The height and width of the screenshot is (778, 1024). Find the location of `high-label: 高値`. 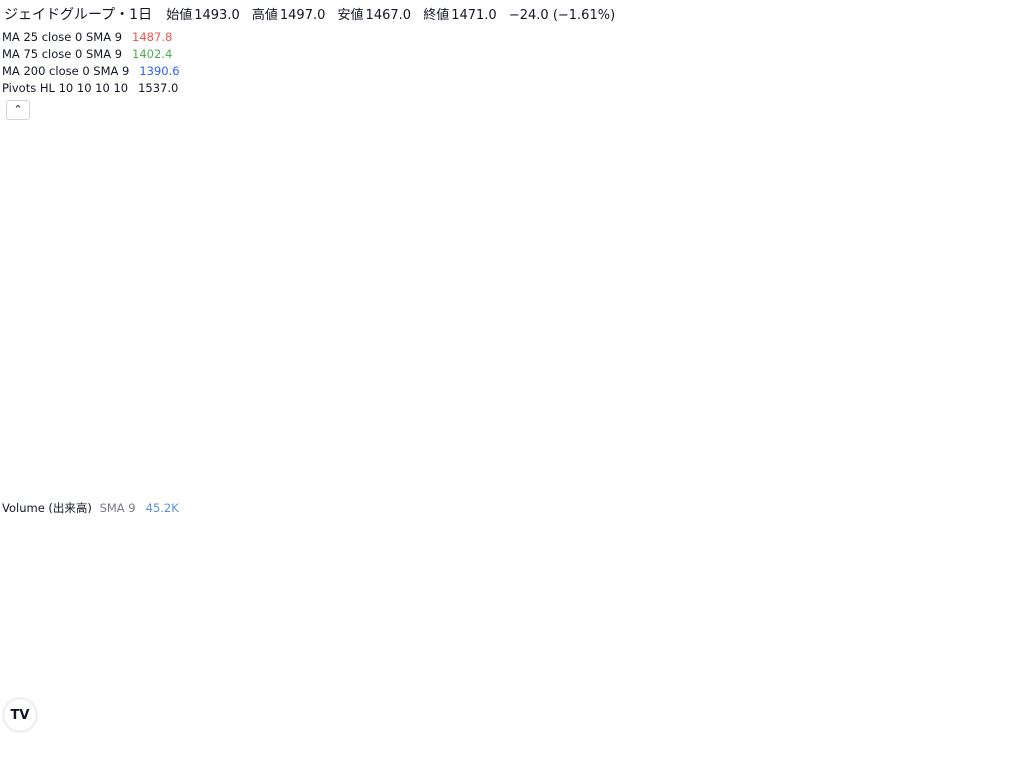

high-label: 高値 is located at coordinates (264, 15).